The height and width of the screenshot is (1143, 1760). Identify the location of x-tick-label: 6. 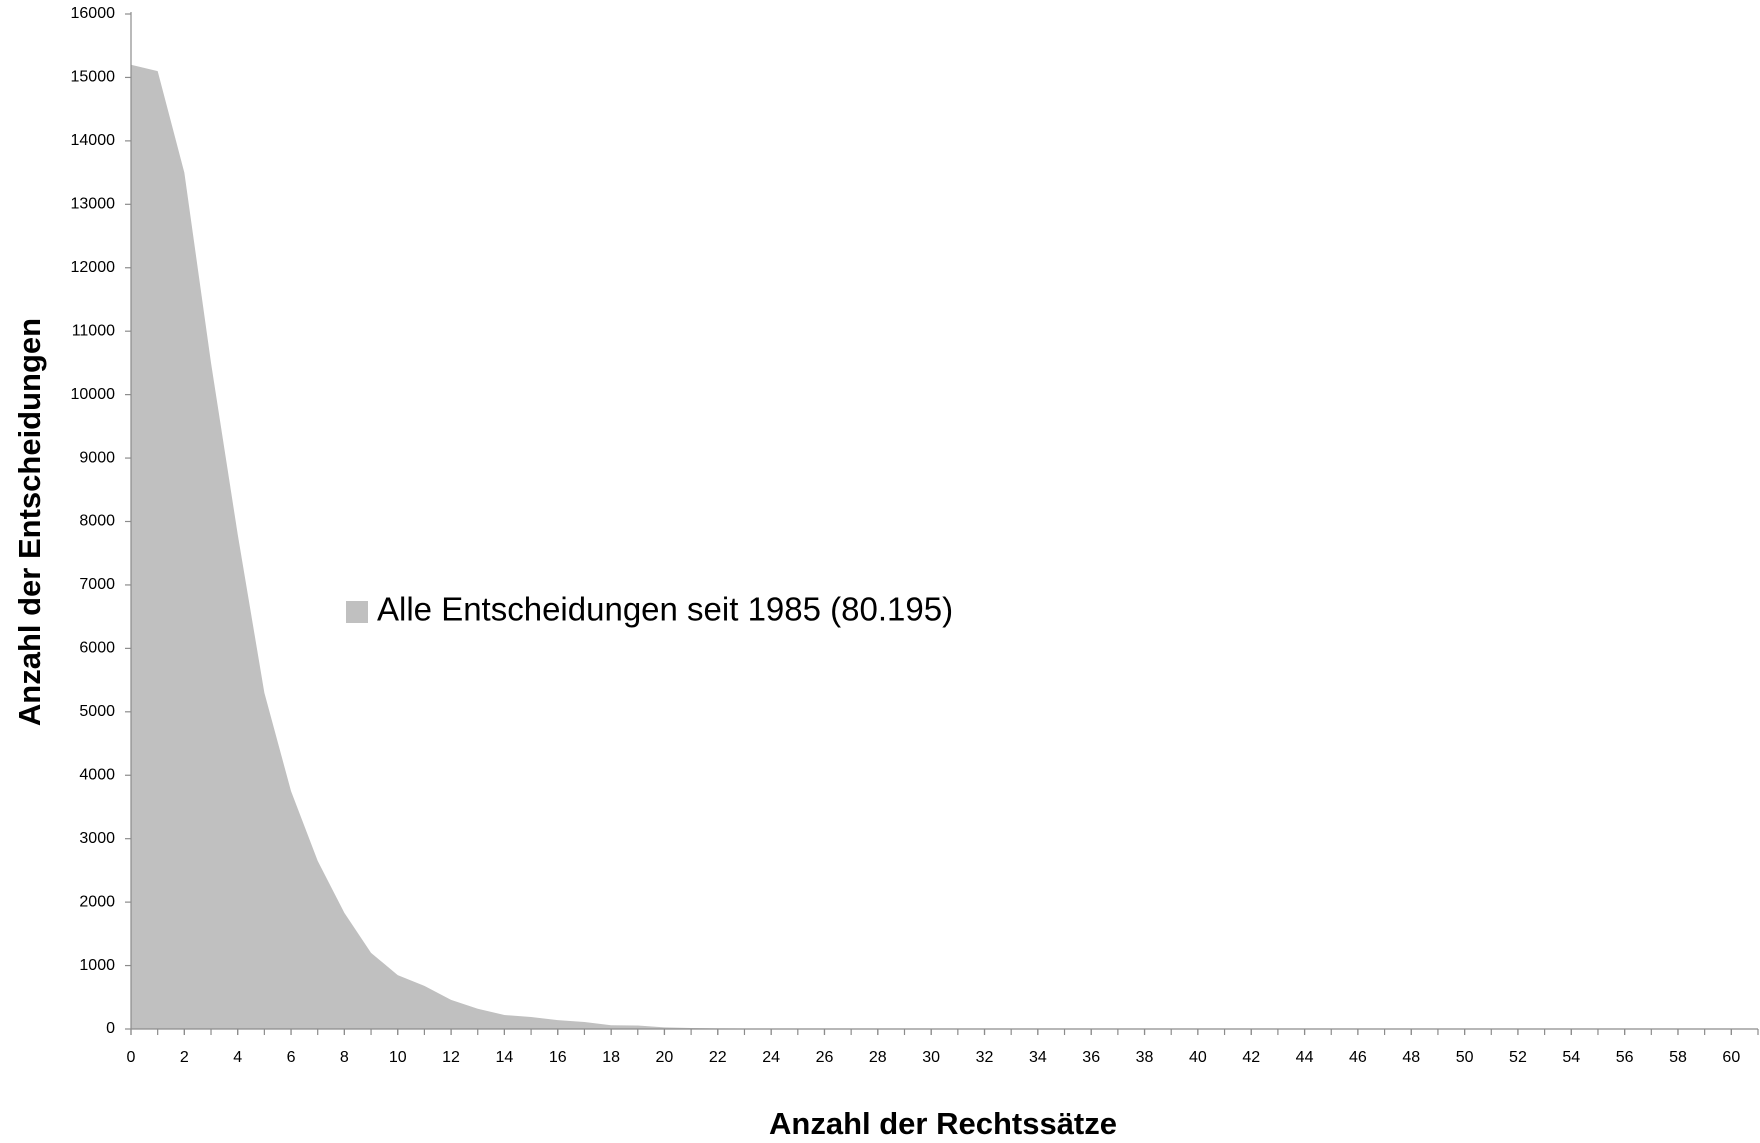
(291, 1057).